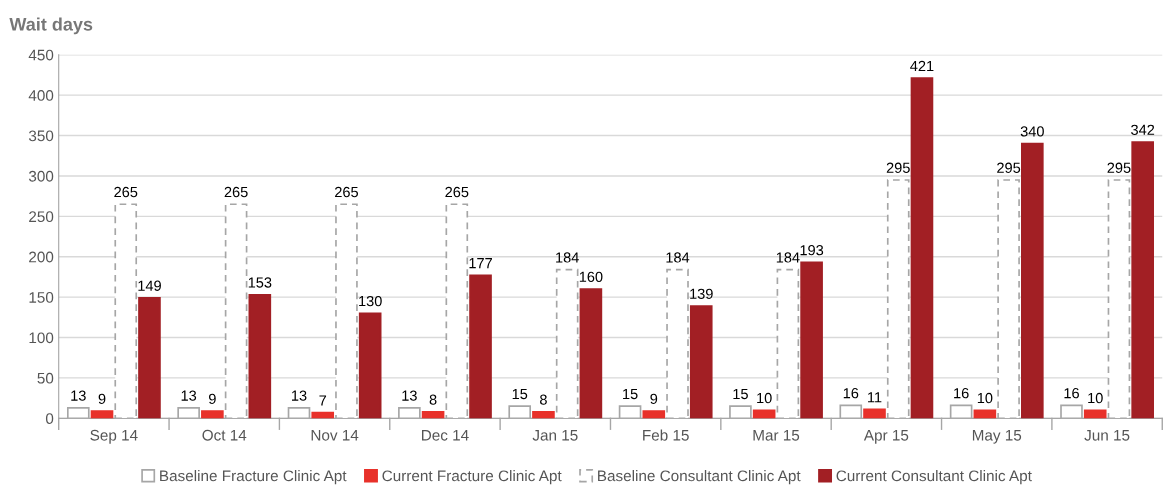  I want to click on chart-title: Wait days, so click(51, 26).